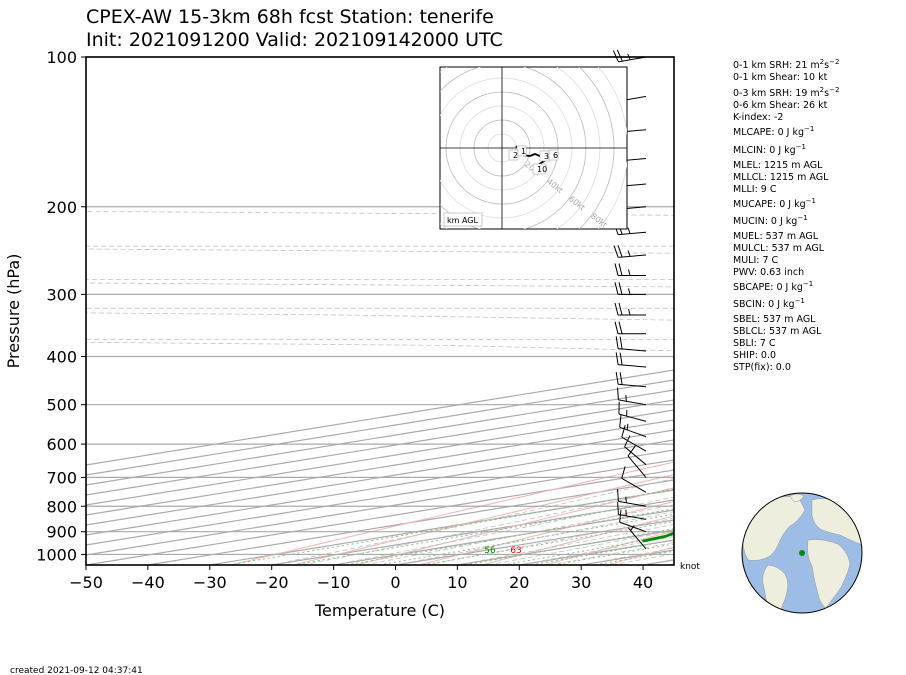  I want to click on index-line: 0-1 km Shear: 10 kt, so click(780, 77).